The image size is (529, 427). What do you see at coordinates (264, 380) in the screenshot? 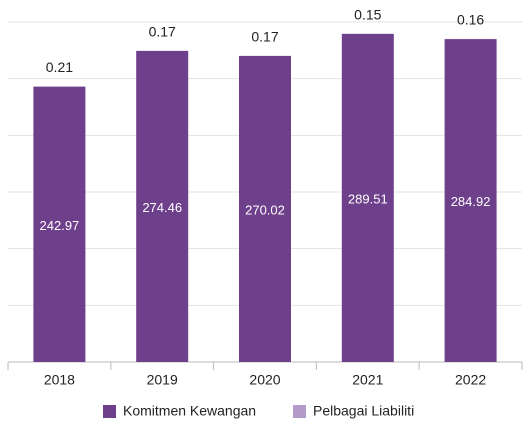
I see `x-tick-label: 2020` at bounding box center [264, 380].